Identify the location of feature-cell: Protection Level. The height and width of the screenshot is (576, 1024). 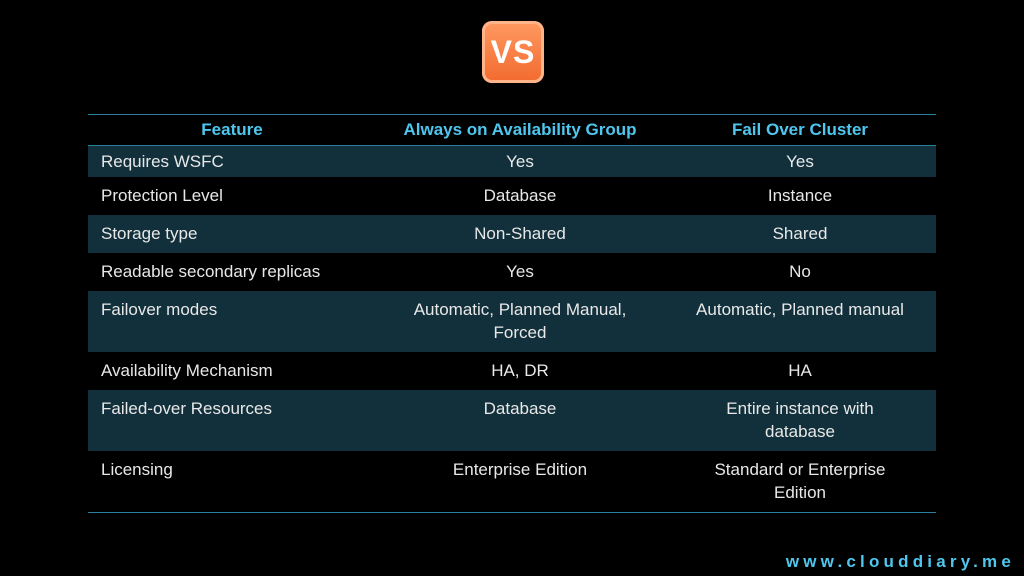
(162, 195).